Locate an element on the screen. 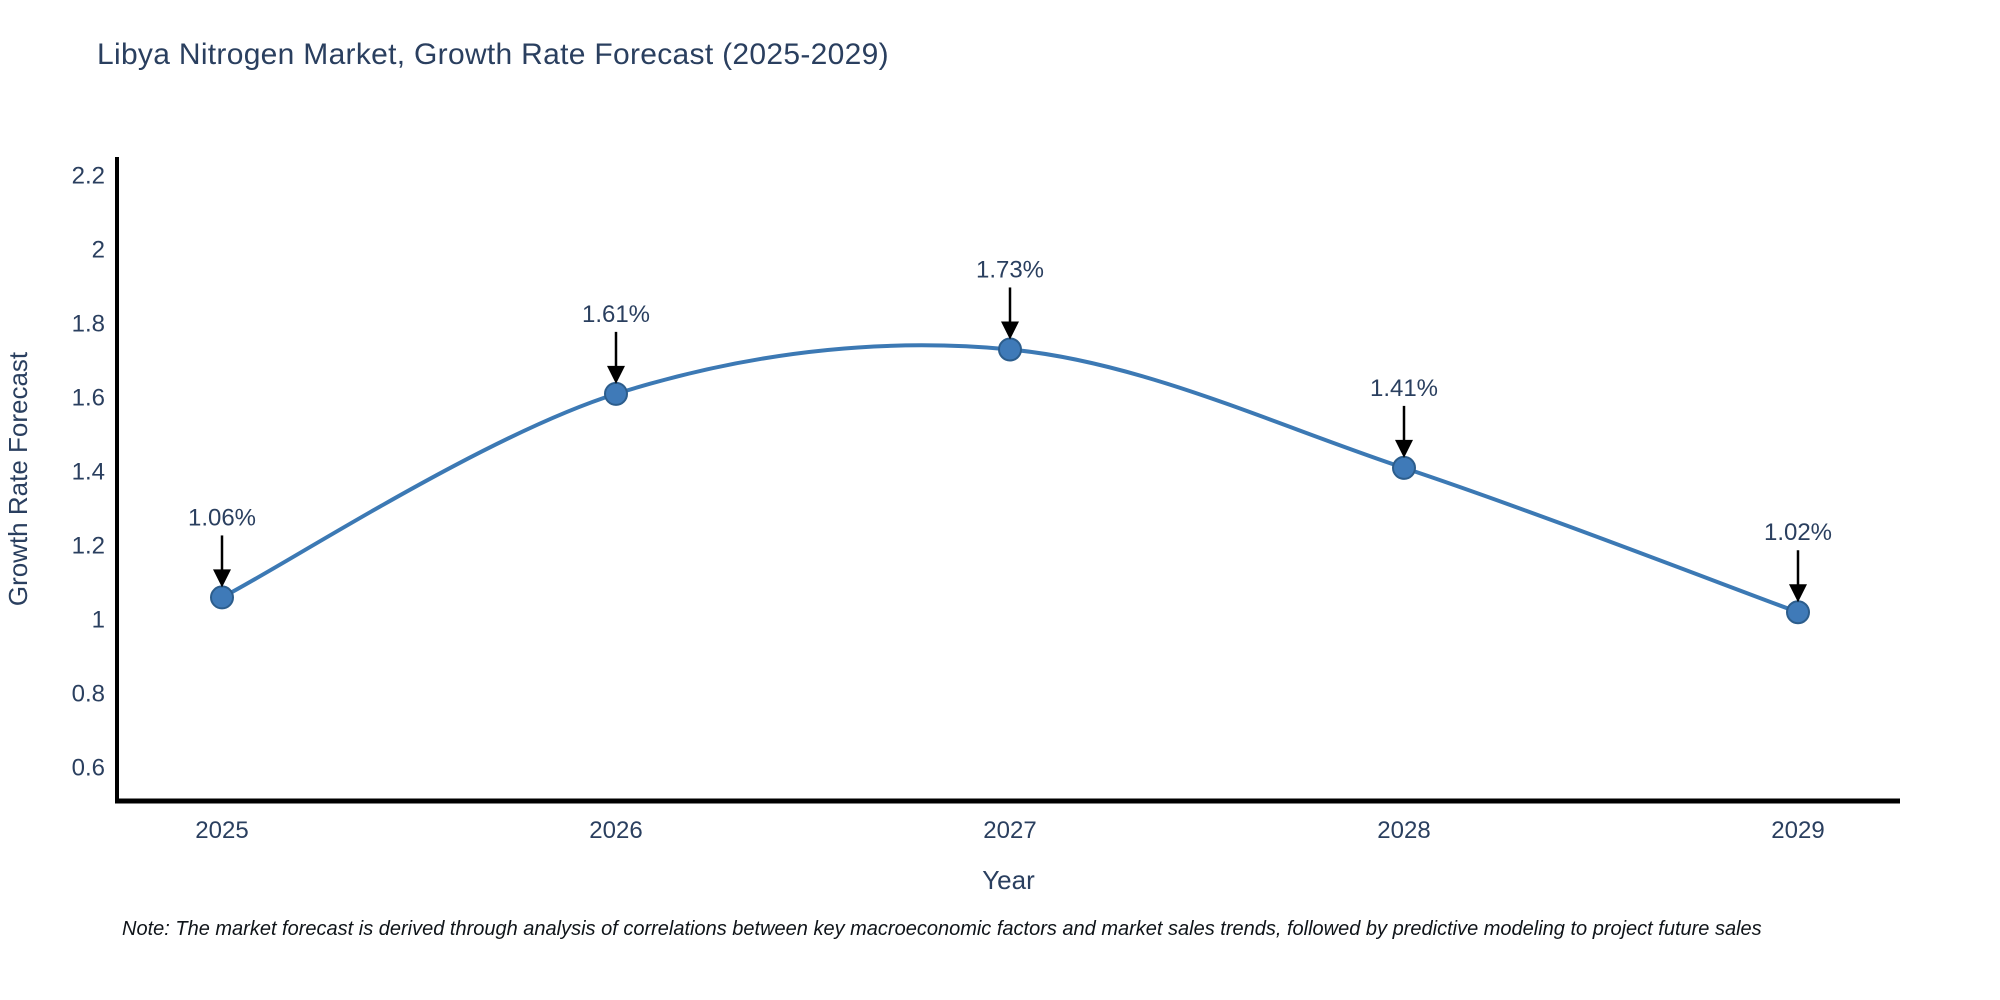 The height and width of the screenshot is (1000, 2000). x-tick-label: 2025 is located at coordinates (221, 830).